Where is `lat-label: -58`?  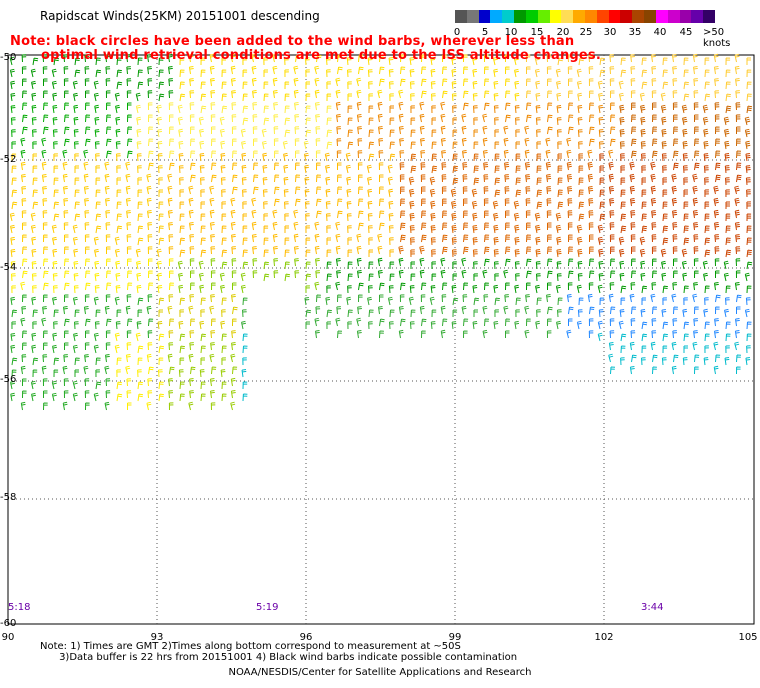
lat-label: -58 is located at coordinates (8, 497).